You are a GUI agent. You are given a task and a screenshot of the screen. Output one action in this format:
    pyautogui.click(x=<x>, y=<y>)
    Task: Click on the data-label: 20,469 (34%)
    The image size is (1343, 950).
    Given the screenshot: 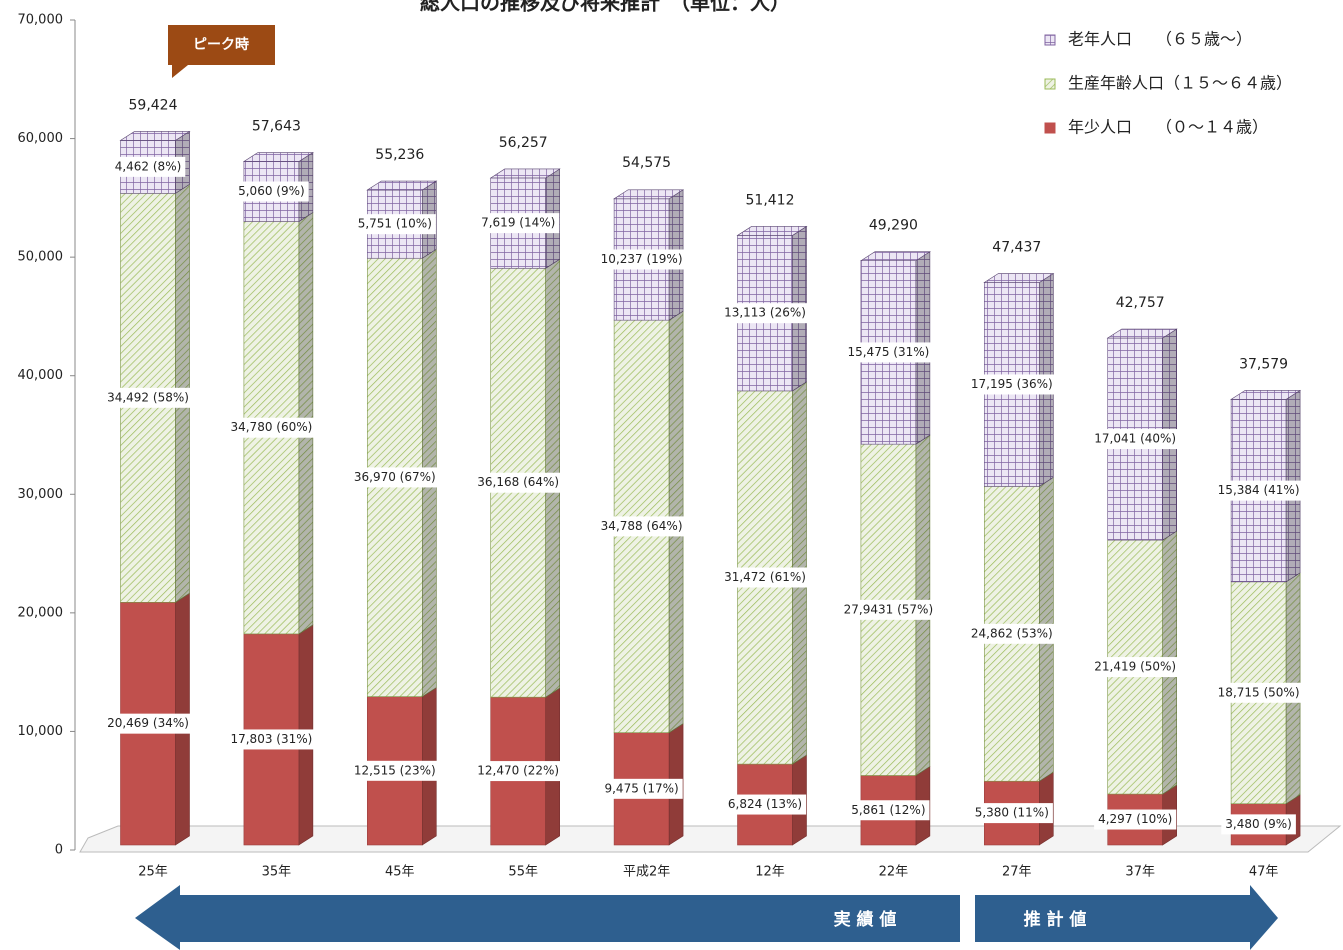 What is the action you would take?
    pyautogui.click(x=148, y=723)
    